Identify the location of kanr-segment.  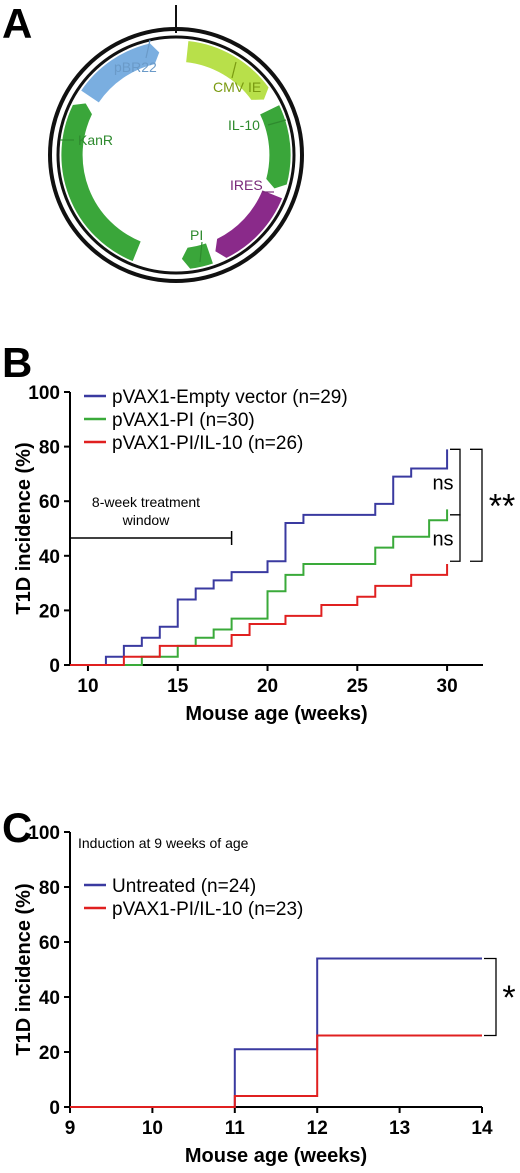
(101, 182).